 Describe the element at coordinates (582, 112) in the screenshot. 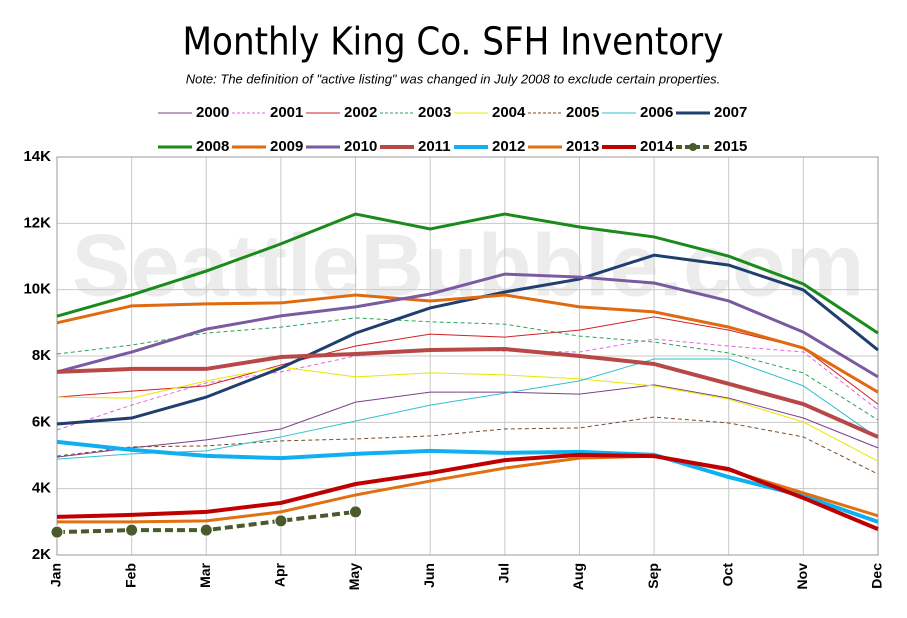

I see `legend-label: 2005` at that location.